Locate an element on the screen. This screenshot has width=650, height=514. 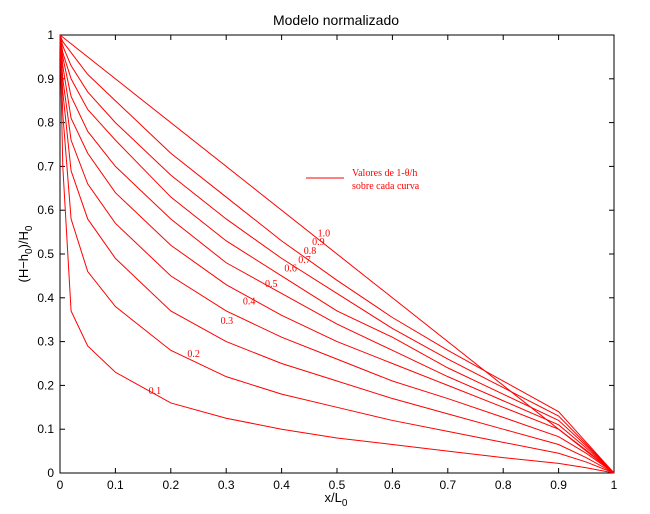
x-tick-label: 0.7 is located at coordinates (447, 485).